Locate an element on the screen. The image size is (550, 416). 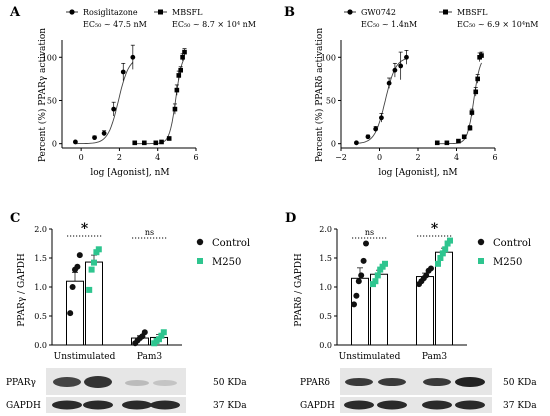
panel-d-category-label: Unstimulated is located at coordinates (370, 357).